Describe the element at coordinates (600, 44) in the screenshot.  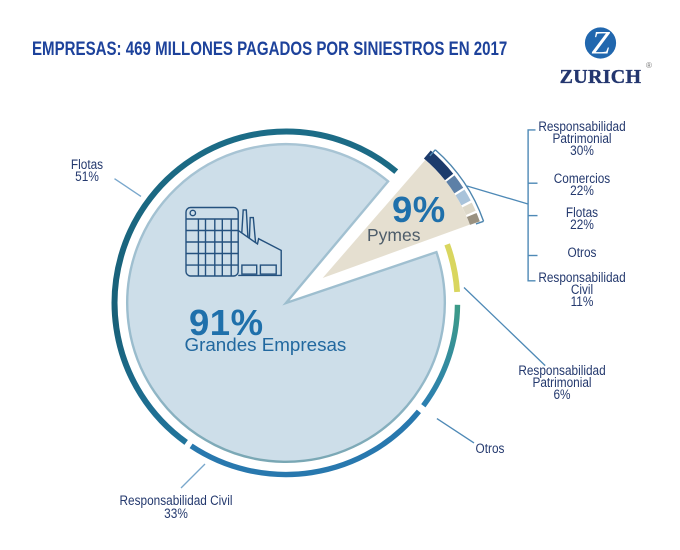
I see `svg-text: Z` at that location.